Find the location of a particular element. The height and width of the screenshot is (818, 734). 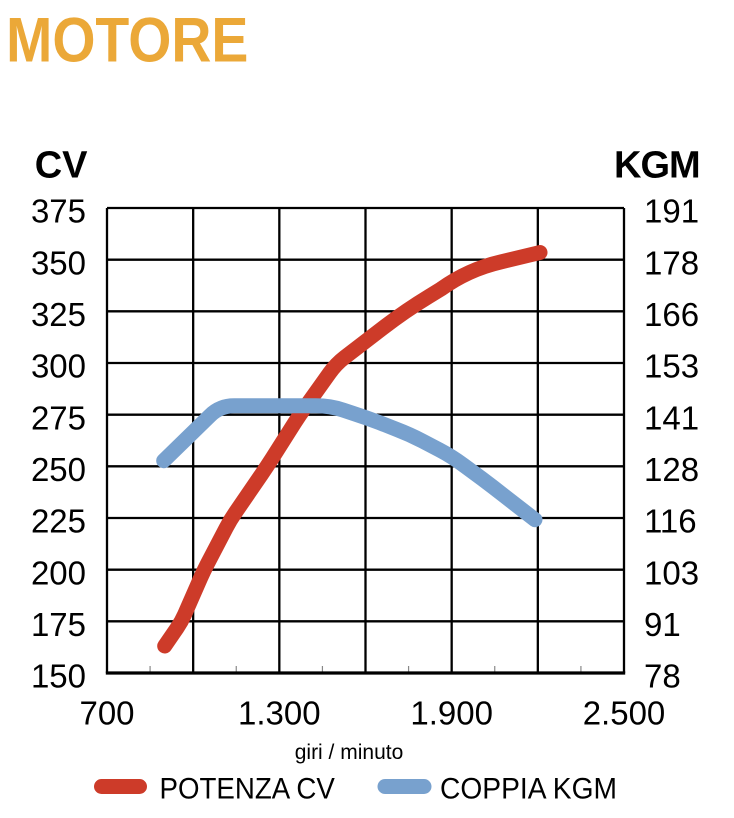

svg-text: COPPIA KGM is located at coordinates (528, 789).